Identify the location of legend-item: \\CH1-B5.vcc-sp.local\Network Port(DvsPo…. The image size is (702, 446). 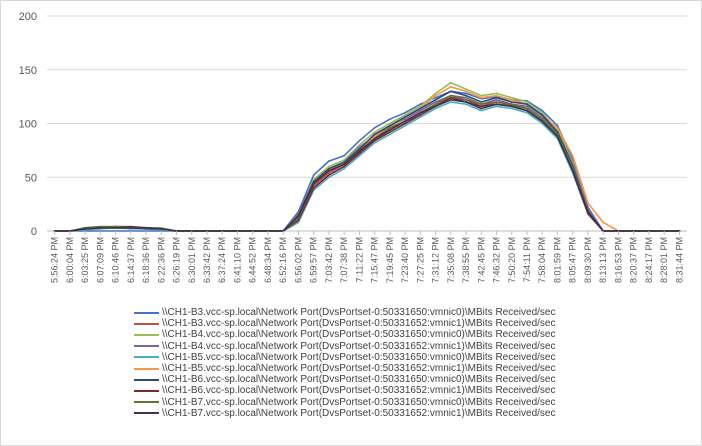
(394, 357).